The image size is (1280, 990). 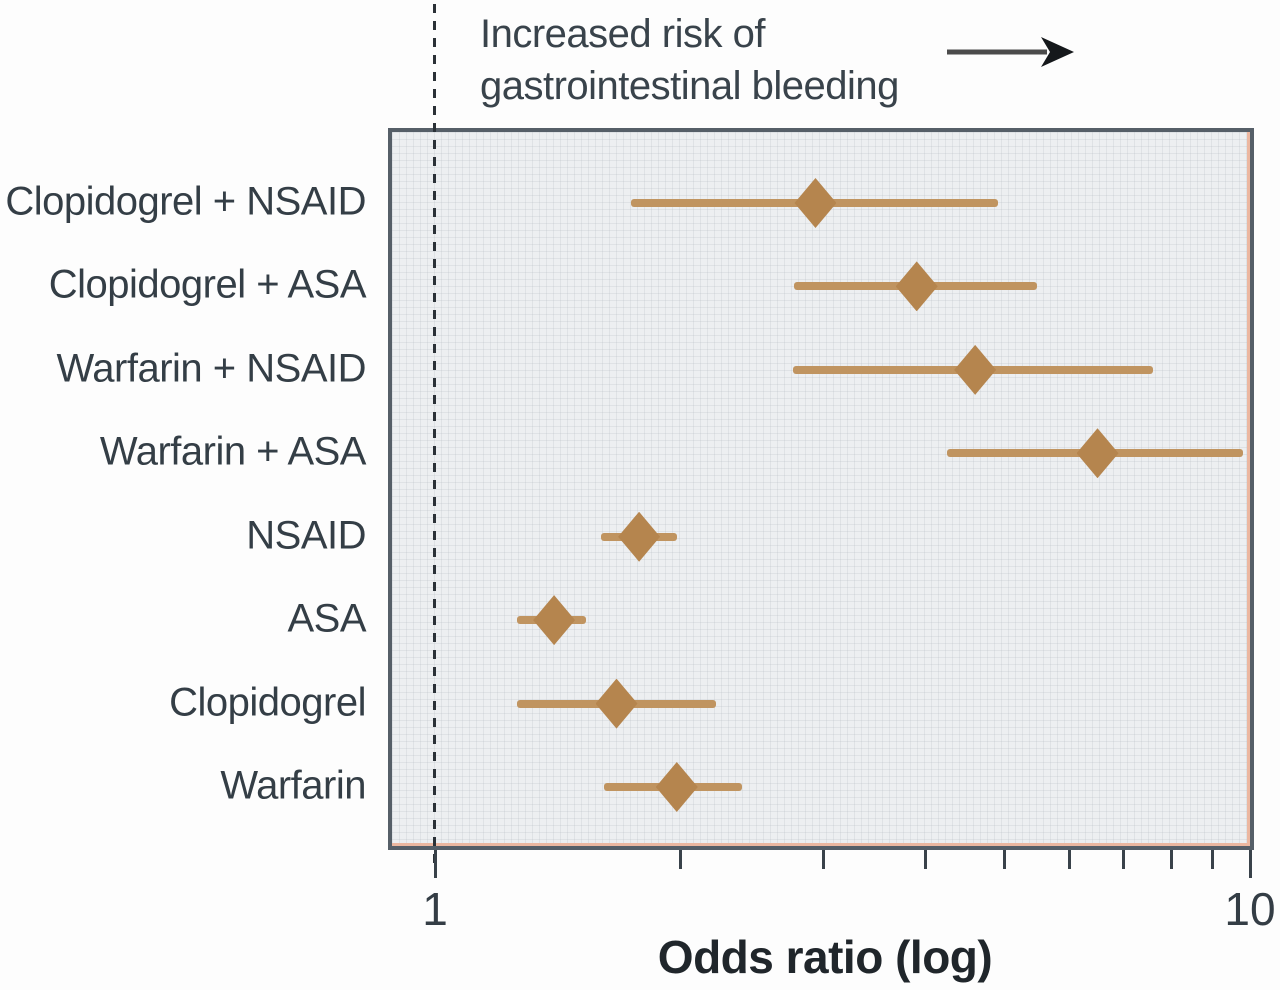 What do you see at coordinates (207, 285) in the screenshot?
I see `row-label-clopidogrel-asa: Clopidogrel + ASA` at bounding box center [207, 285].